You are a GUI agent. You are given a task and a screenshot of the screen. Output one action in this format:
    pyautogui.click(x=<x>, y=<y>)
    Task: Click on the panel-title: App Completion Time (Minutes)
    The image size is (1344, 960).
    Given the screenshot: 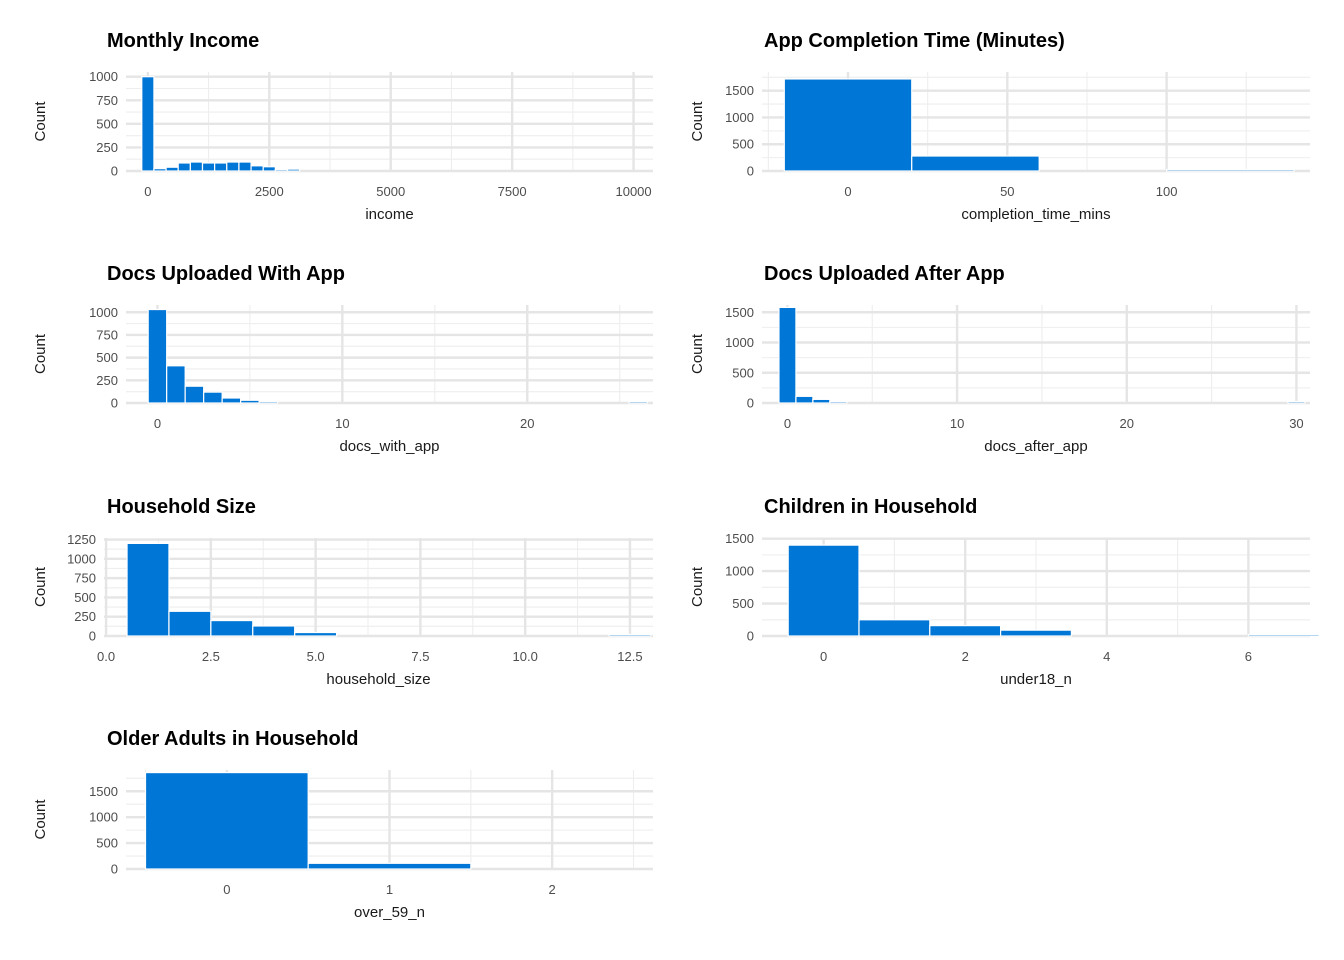 What is the action you would take?
    pyautogui.click(x=914, y=41)
    